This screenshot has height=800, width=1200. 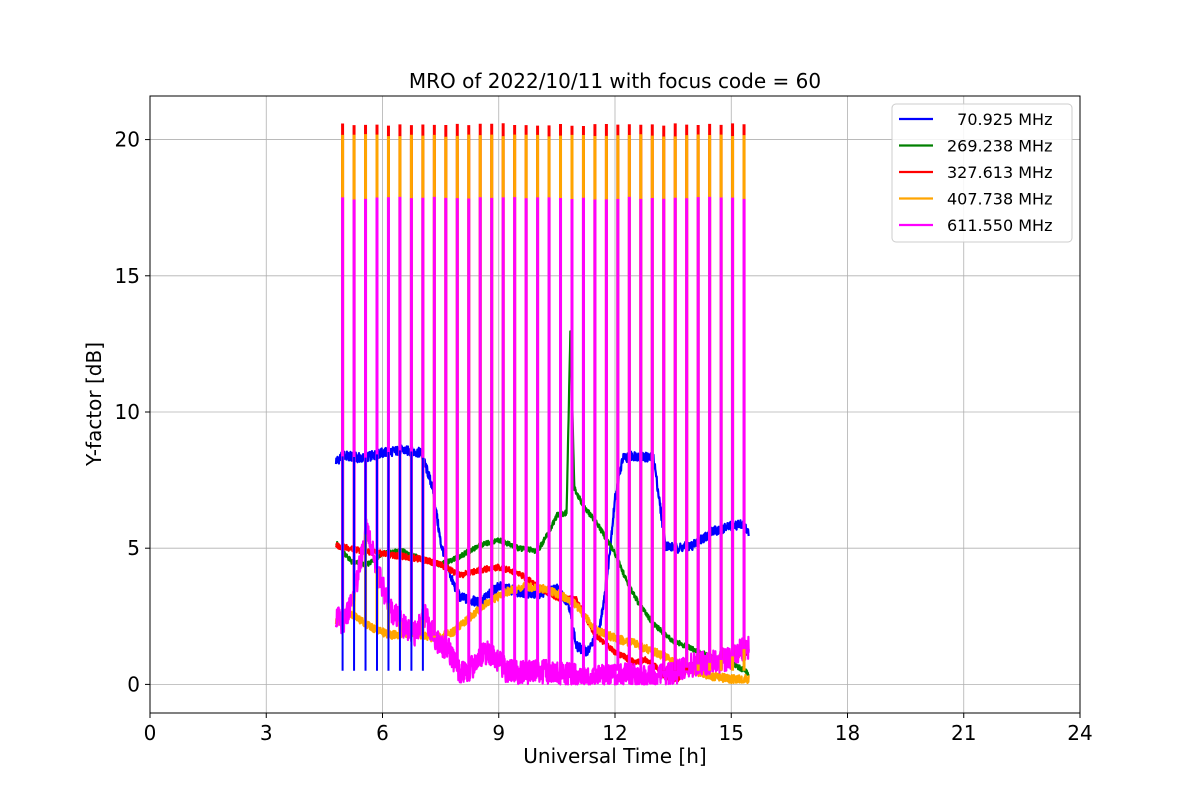 What do you see at coordinates (615, 81) in the screenshot?
I see `chart-title: MRO of 2022/10/11 with focus code = 60` at bounding box center [615, 81].